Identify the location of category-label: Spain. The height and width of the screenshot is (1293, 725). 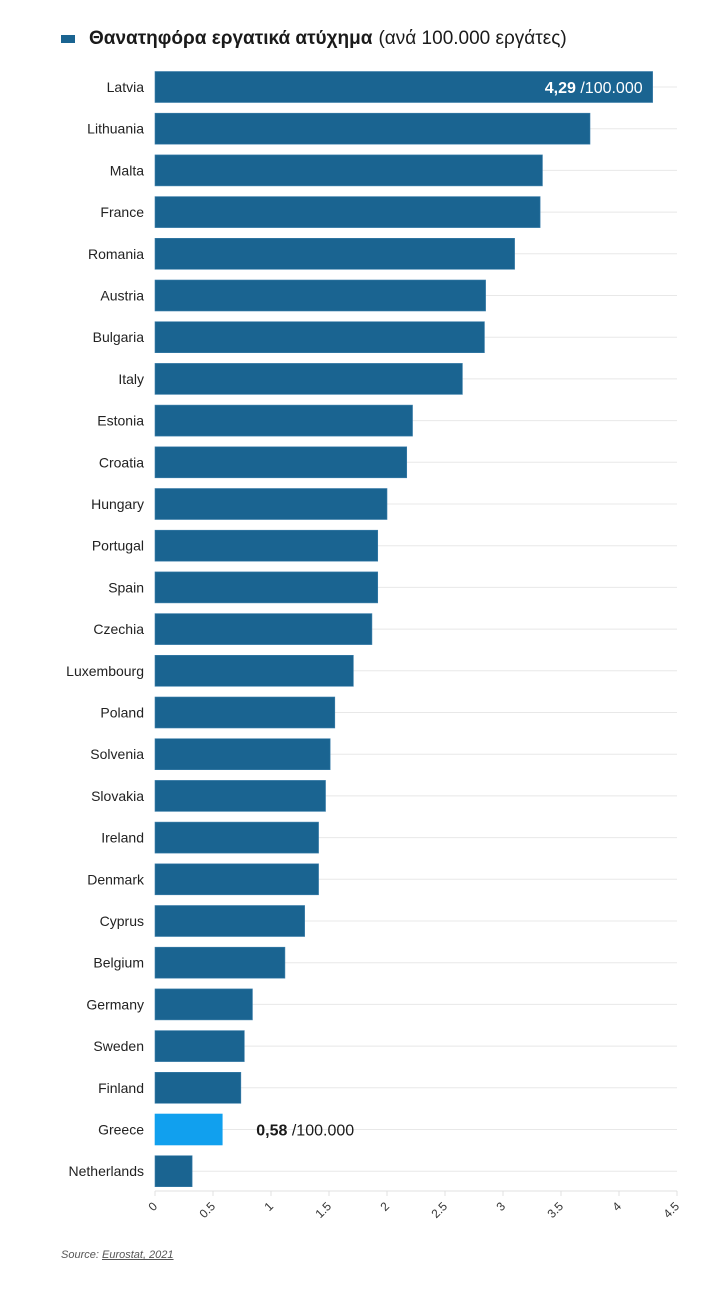
(126, 587).